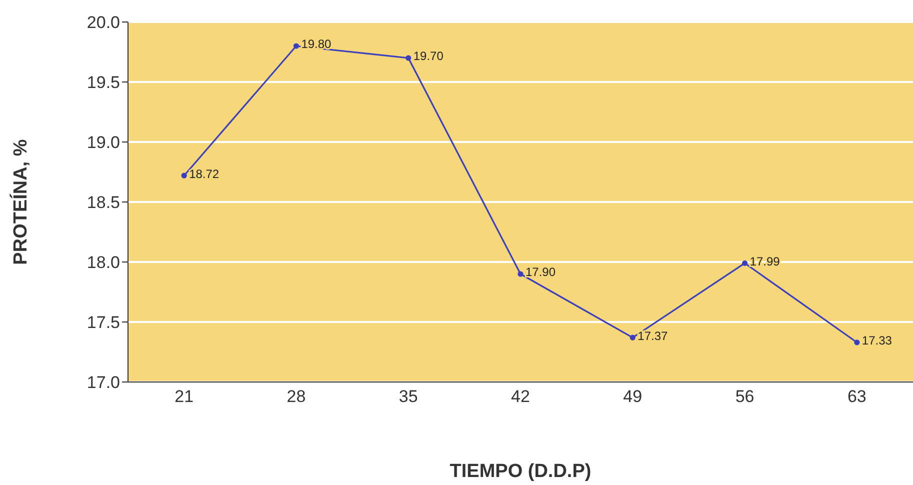  I want to click on data-label: 17.90, so click(541, 272).